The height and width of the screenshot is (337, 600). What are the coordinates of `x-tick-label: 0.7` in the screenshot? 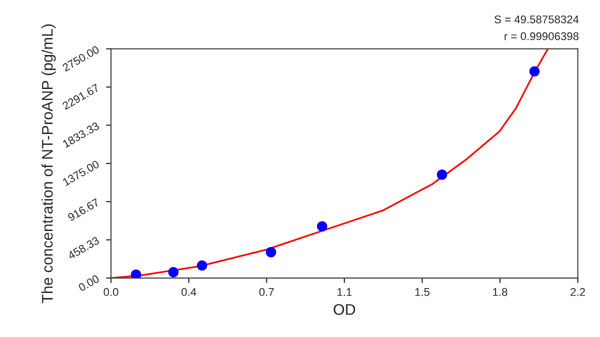 It's located at (266, 292).